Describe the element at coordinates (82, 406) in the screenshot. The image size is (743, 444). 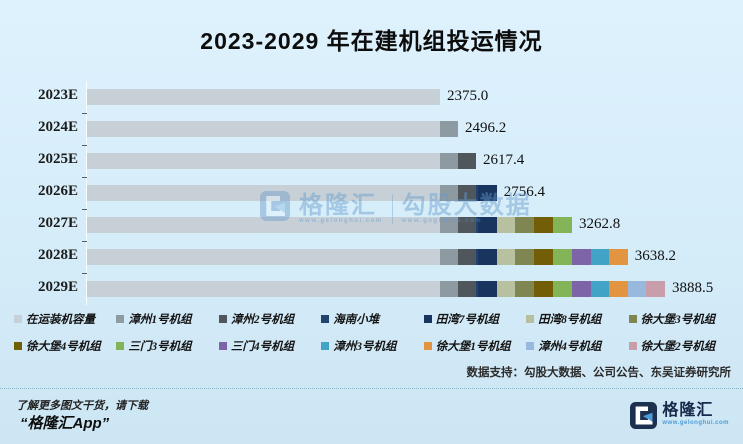
I see `promo-text: 了解更多图文干货，请下载` at that location.